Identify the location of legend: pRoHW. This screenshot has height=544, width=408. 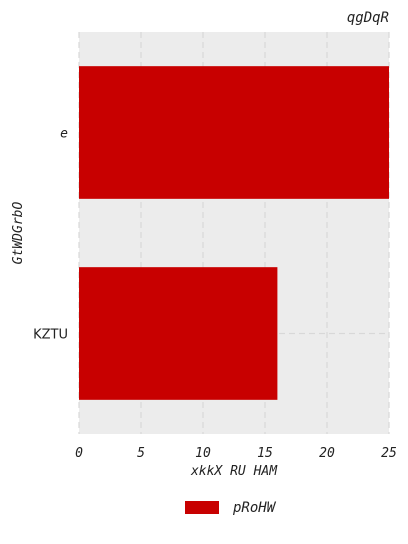
(231, 508).